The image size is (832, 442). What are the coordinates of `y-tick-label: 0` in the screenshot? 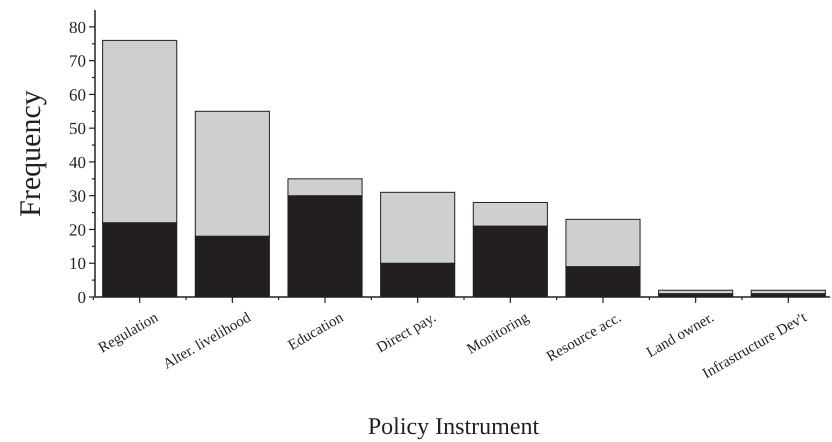 It's located at (82, 297).